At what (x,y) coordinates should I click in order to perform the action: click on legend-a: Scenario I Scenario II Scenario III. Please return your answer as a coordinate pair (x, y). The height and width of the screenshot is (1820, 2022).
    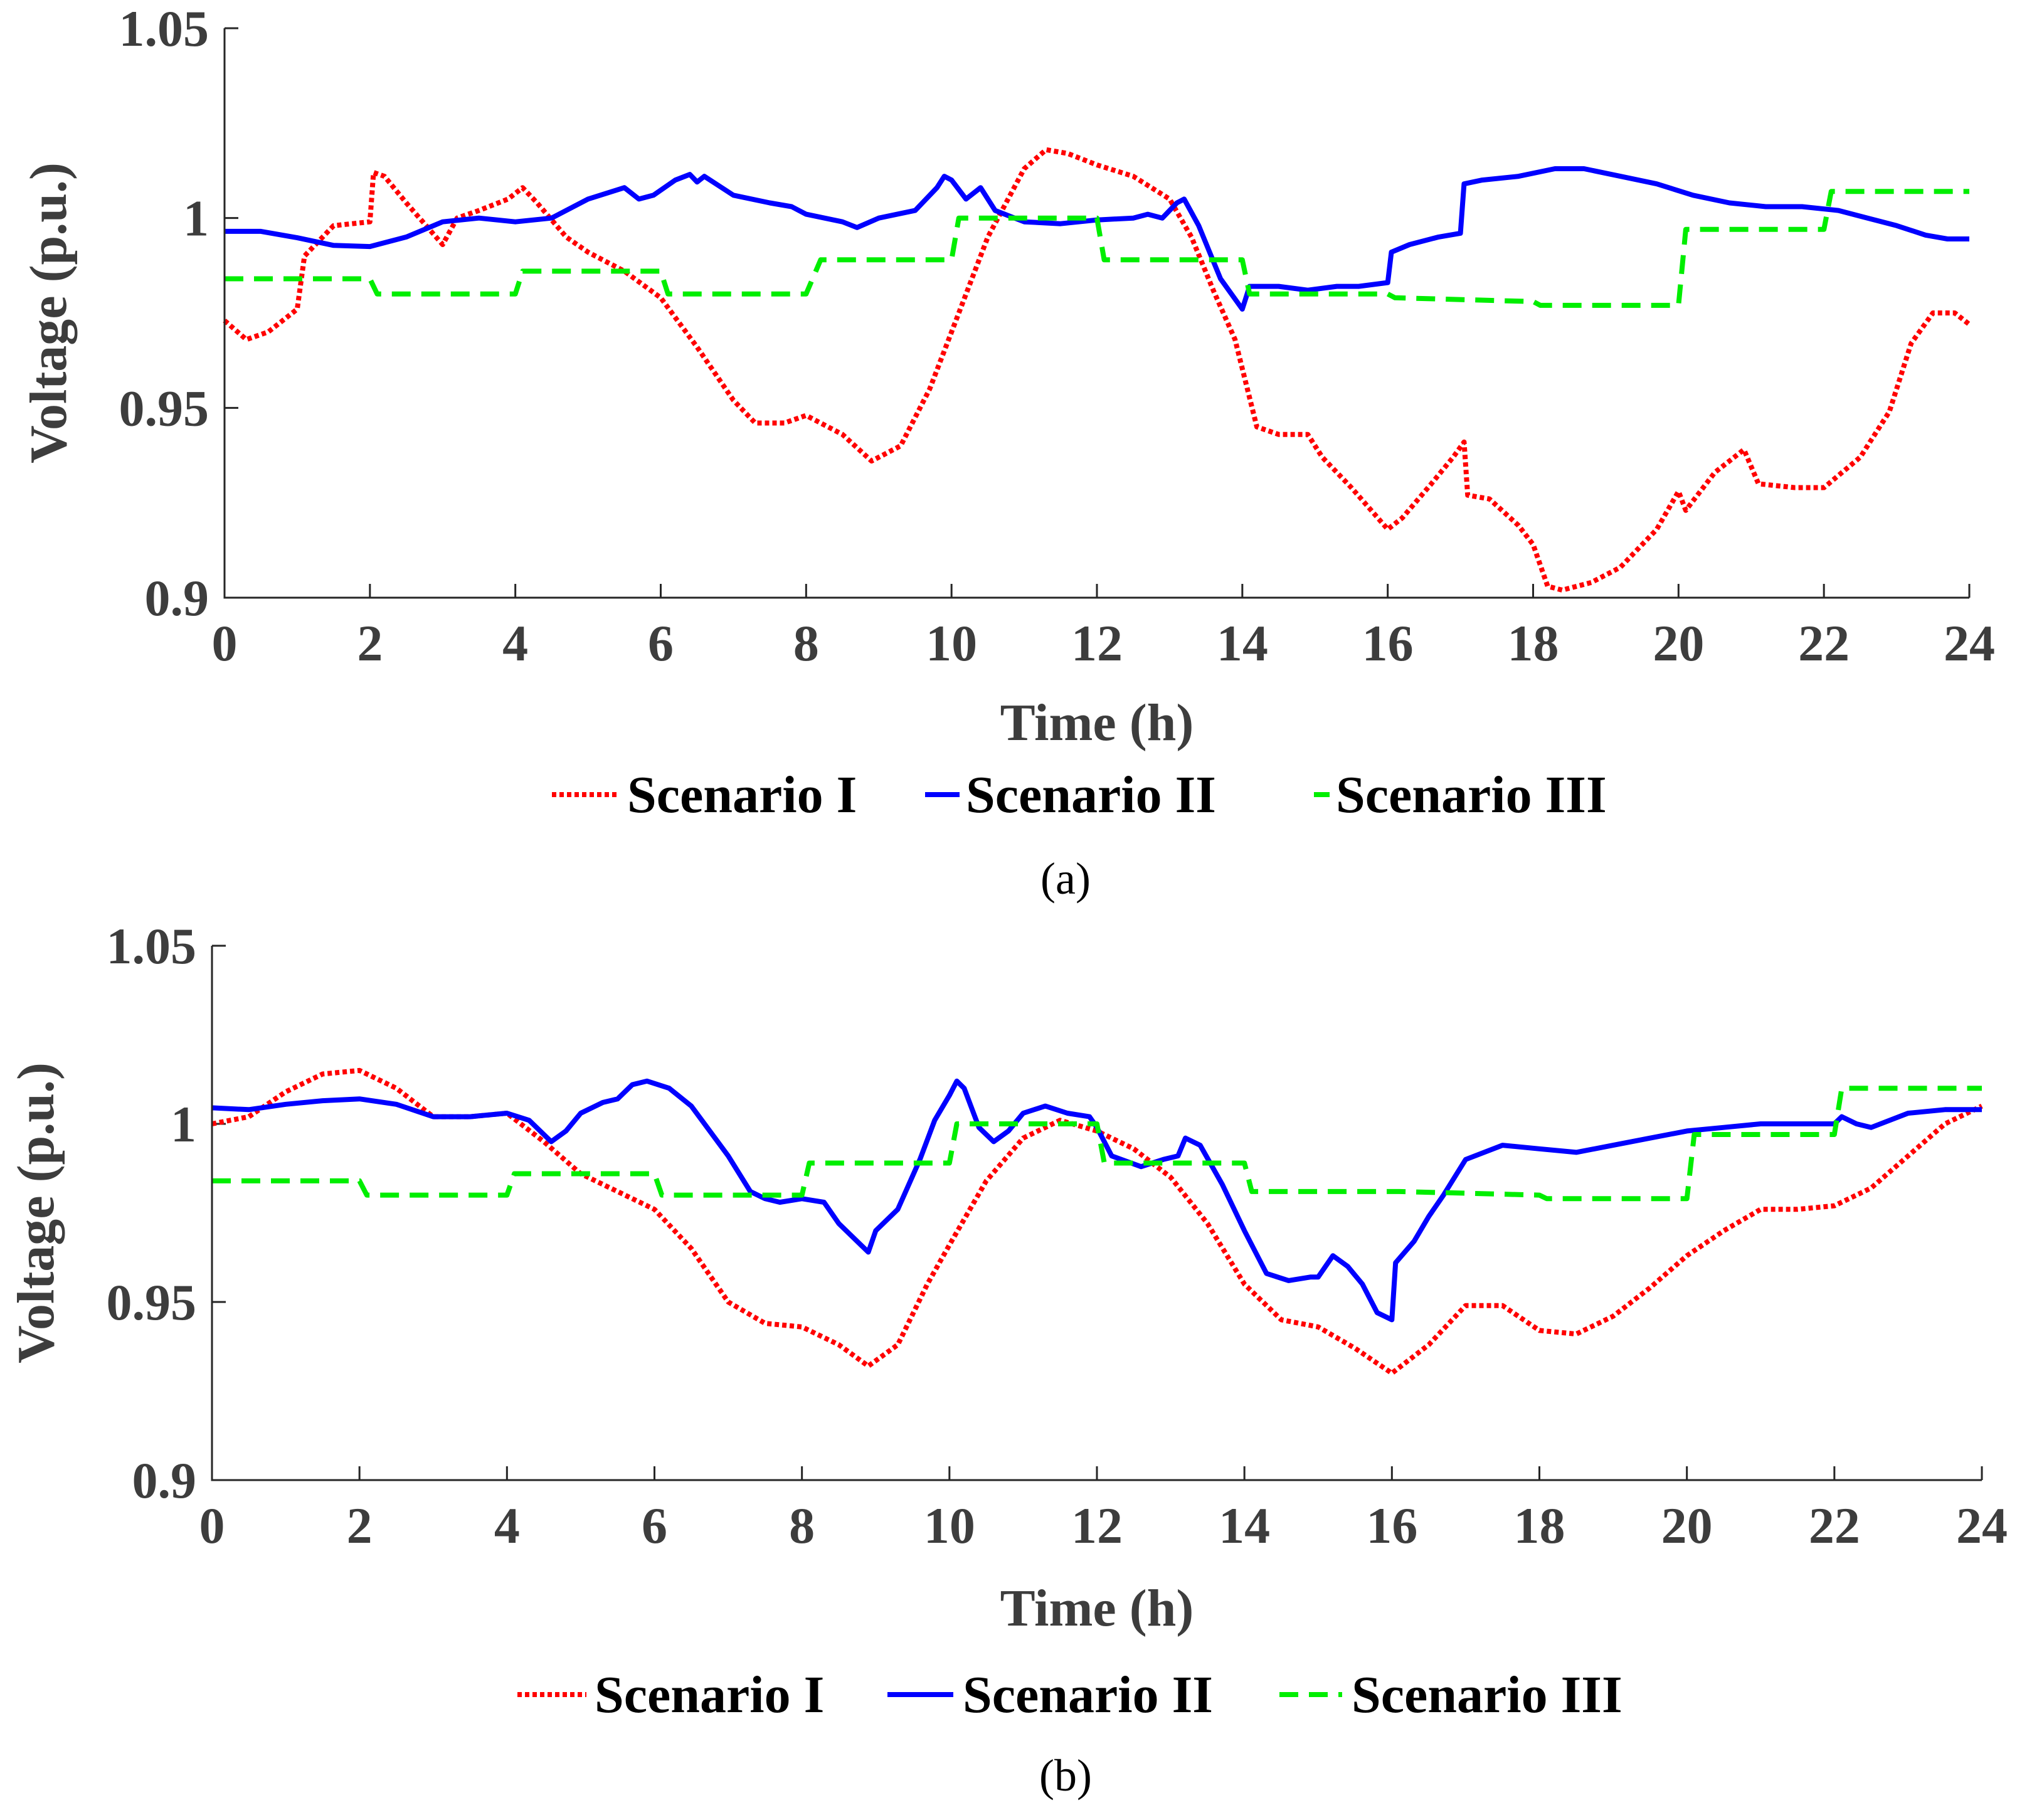
    Looking at the image, I should click on (1080, 795).